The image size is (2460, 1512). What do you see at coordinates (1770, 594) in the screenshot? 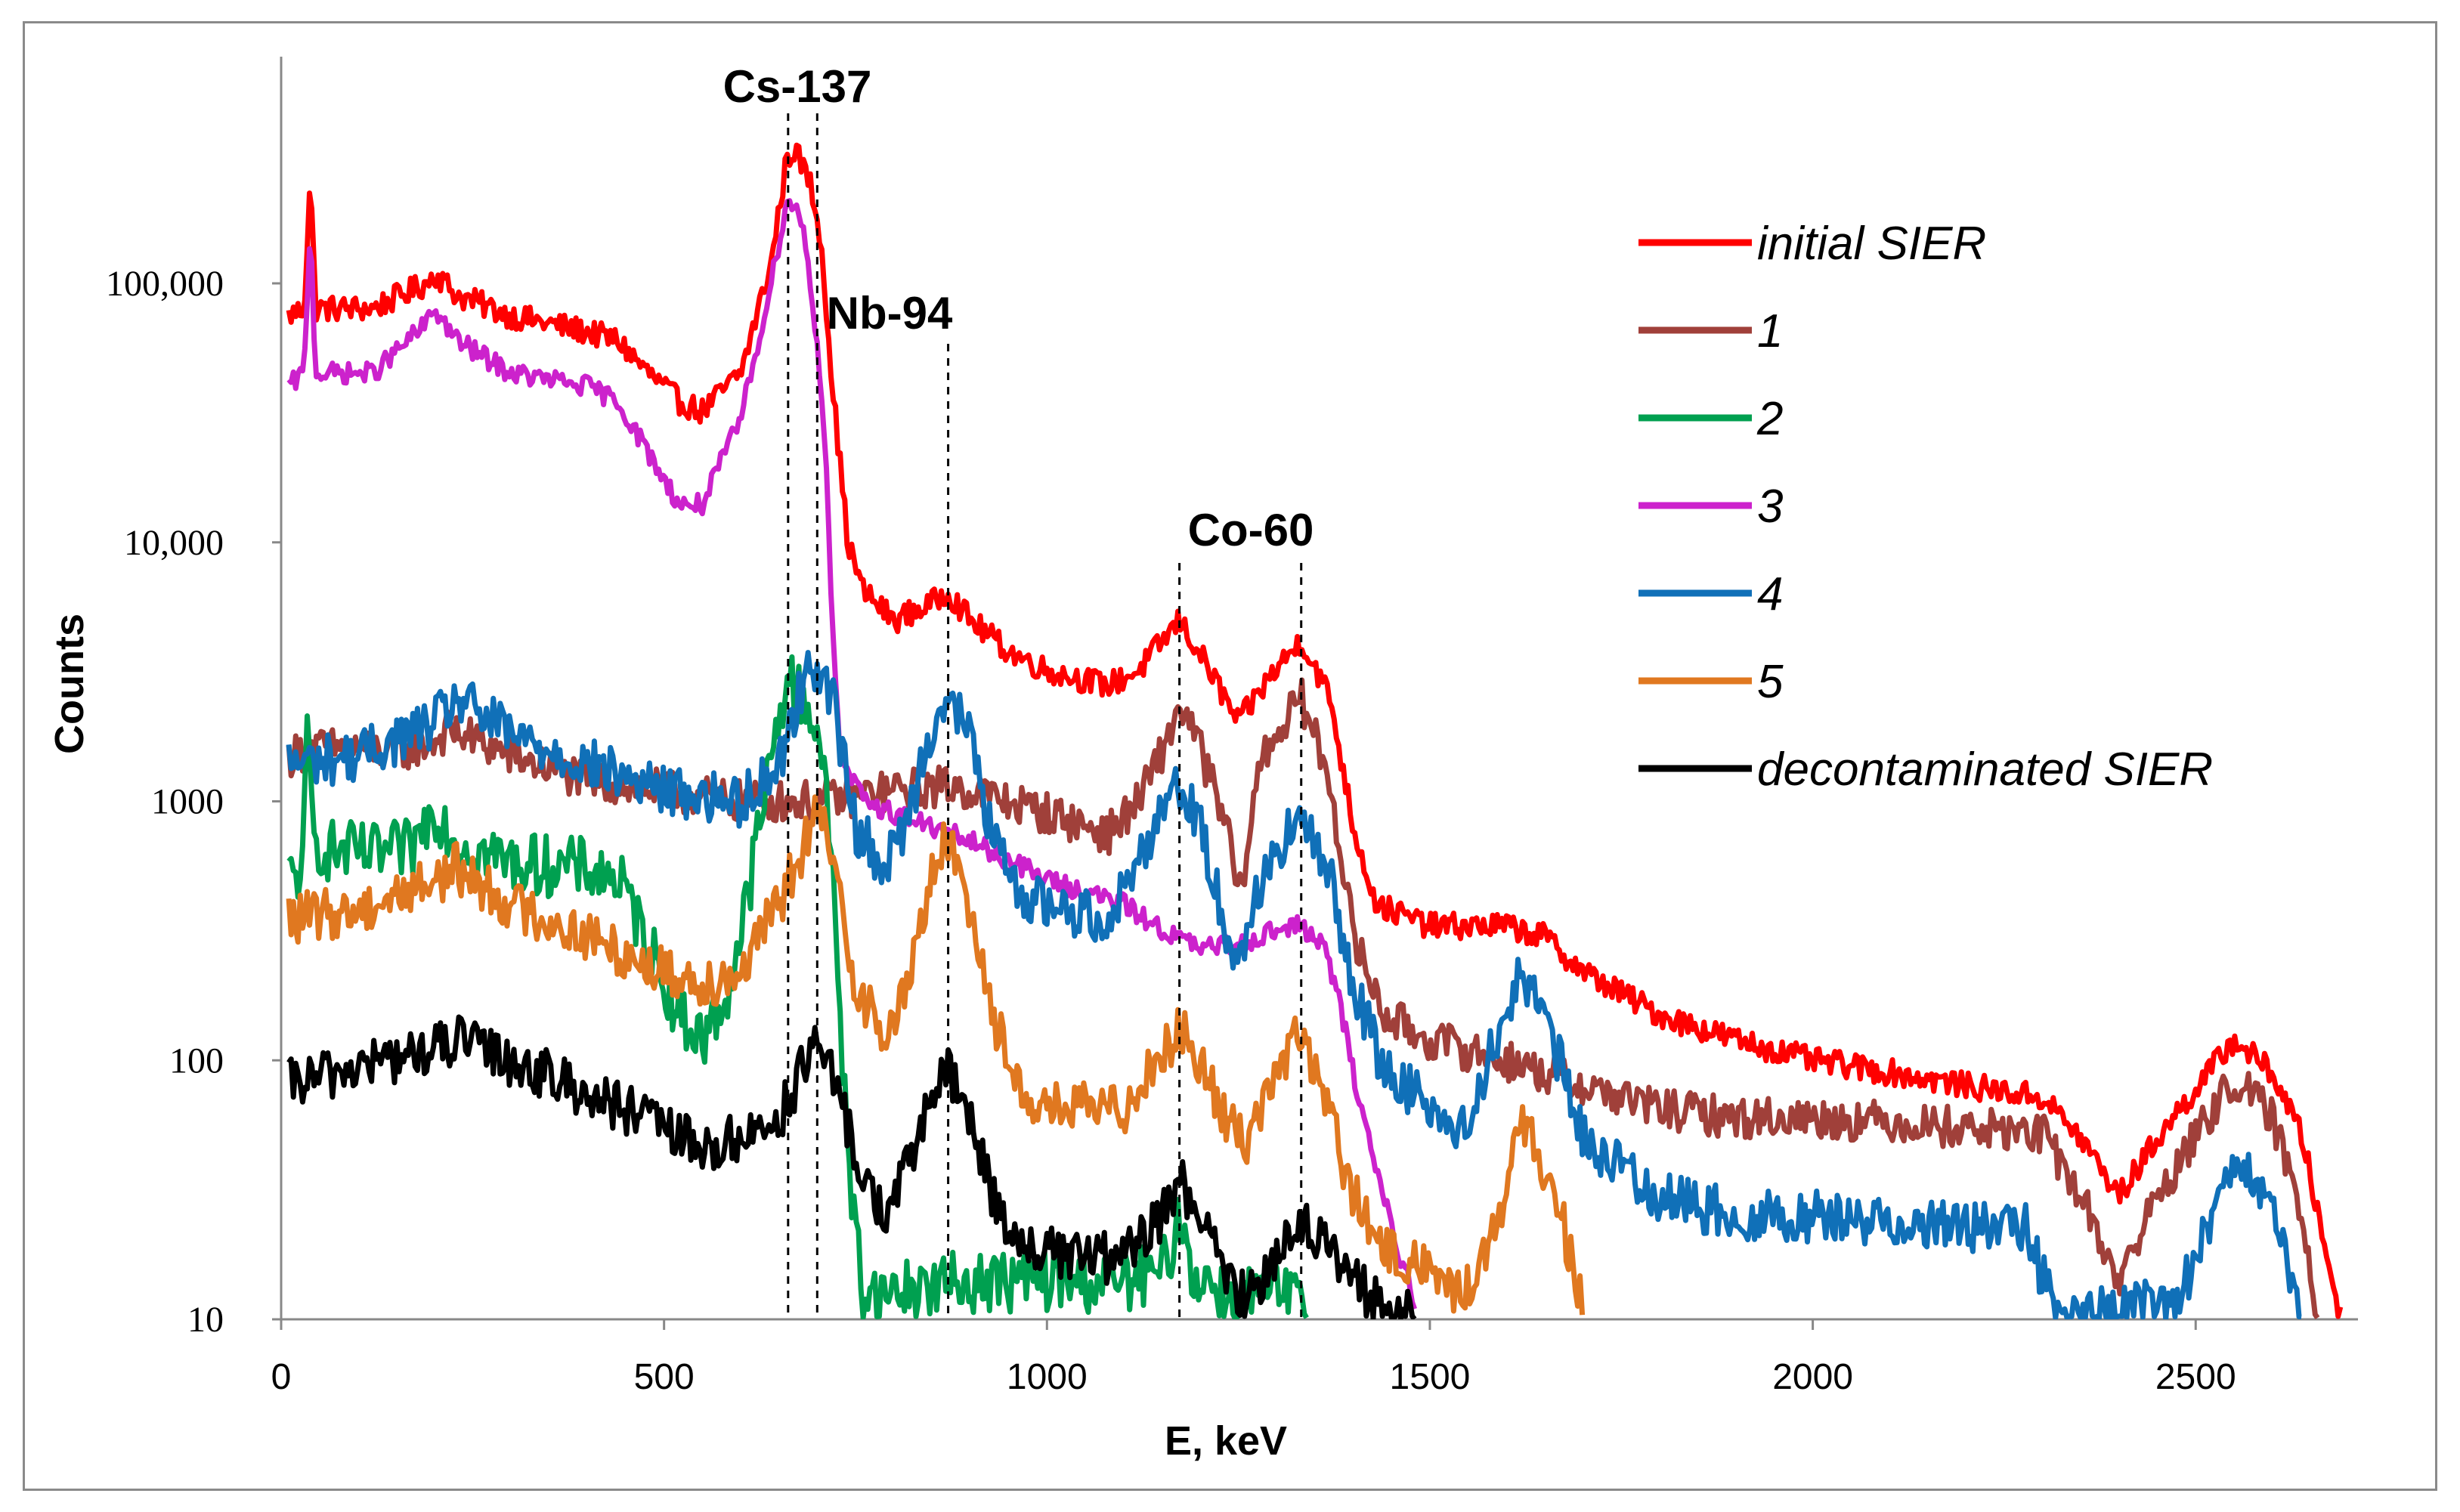
I see `legend-label-4: 4` at bounding box center [1770, 594].